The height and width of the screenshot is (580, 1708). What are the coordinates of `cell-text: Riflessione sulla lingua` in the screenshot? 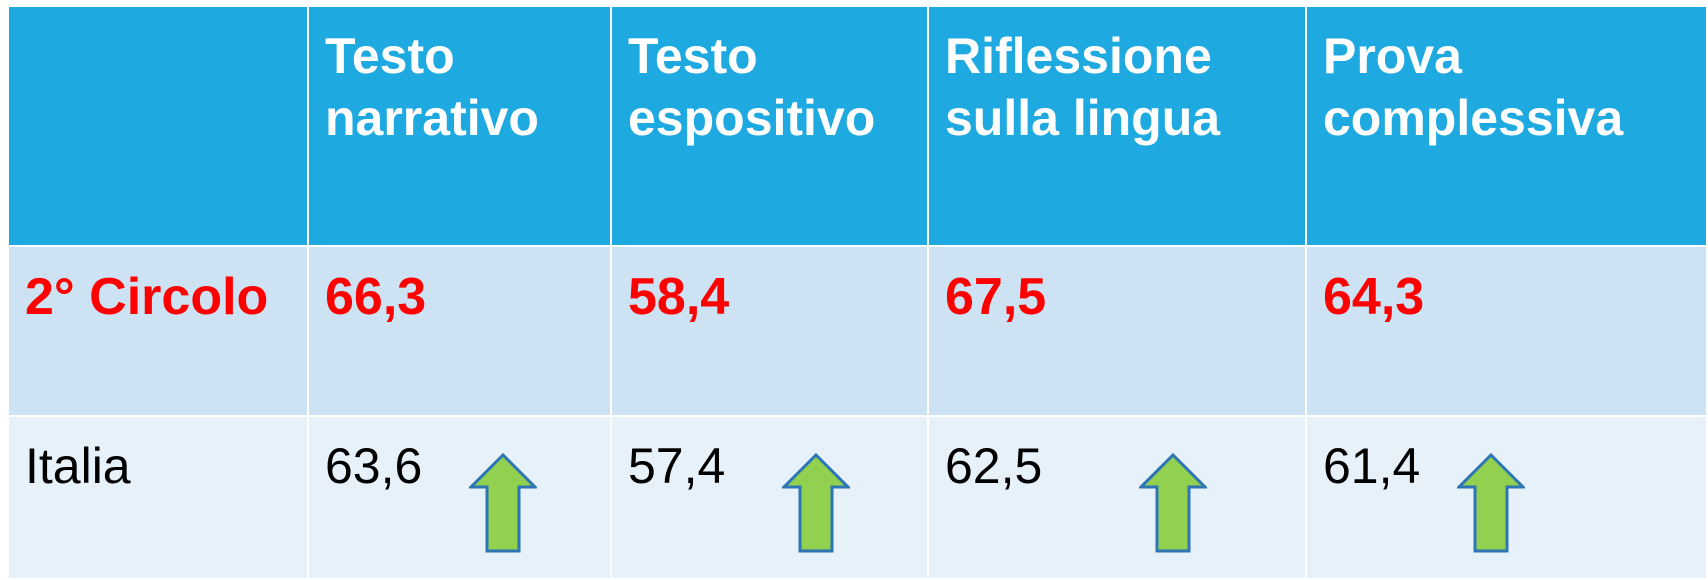 It's located at (1083, 87).